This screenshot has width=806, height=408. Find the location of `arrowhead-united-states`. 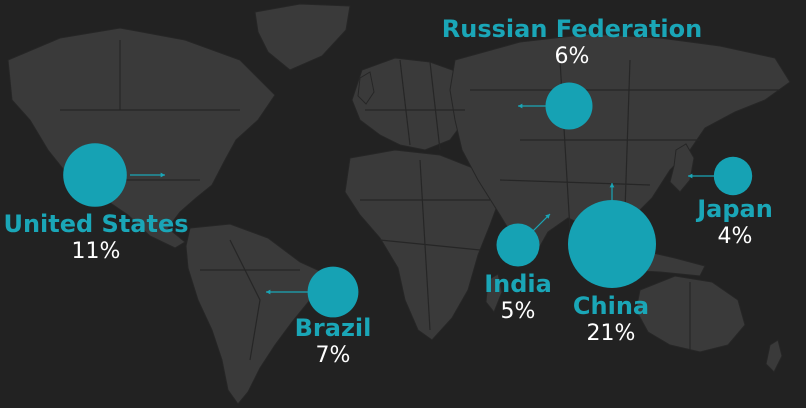

arrowhead-united-states is located at coordinates (162, 175).